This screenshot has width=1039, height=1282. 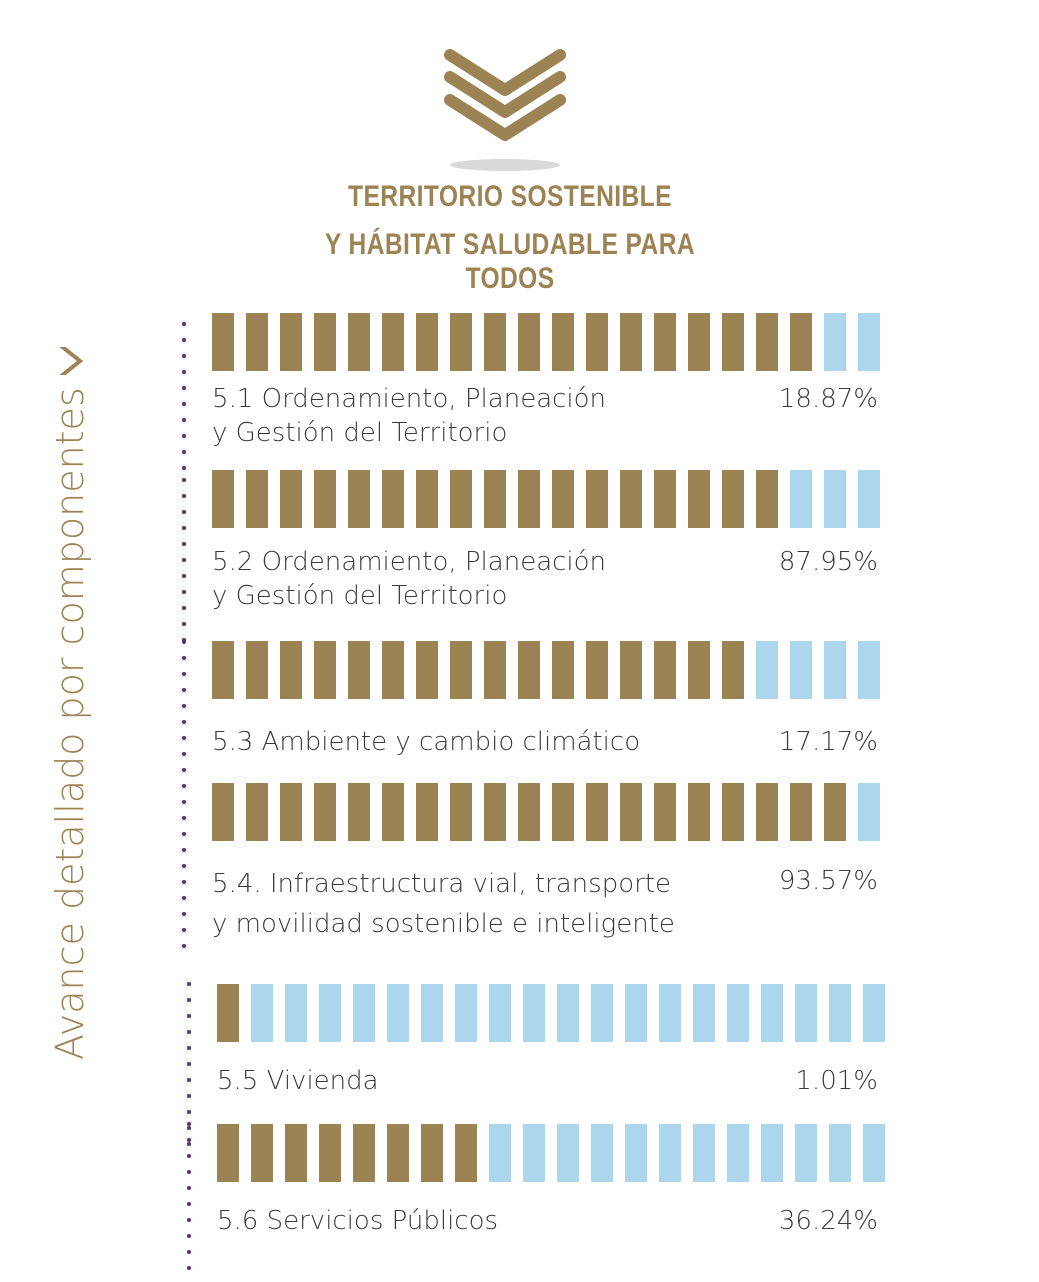 I want to click on side-label: Avance detallado por componentes, so click(x=70, y=625).